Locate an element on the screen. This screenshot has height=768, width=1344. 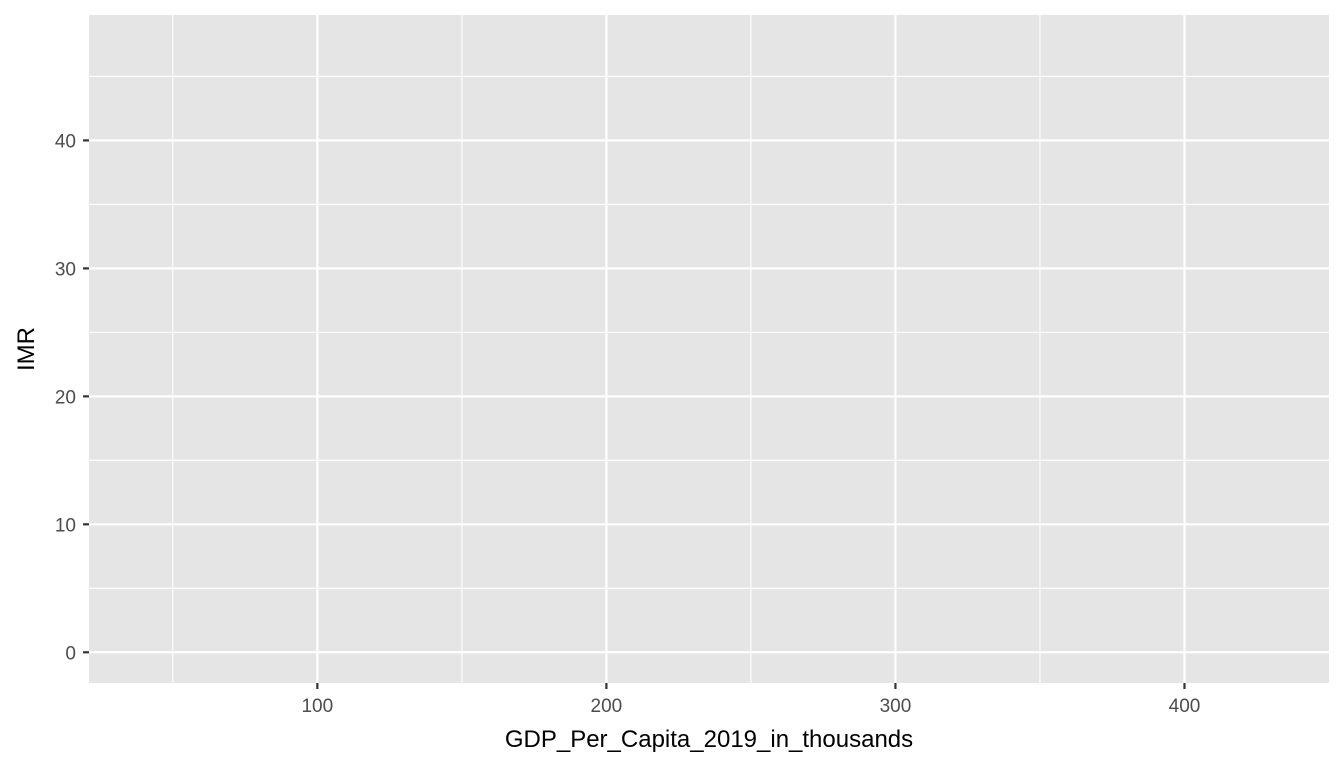
y-axis-title: IMR is located at coordinates (26, 349).